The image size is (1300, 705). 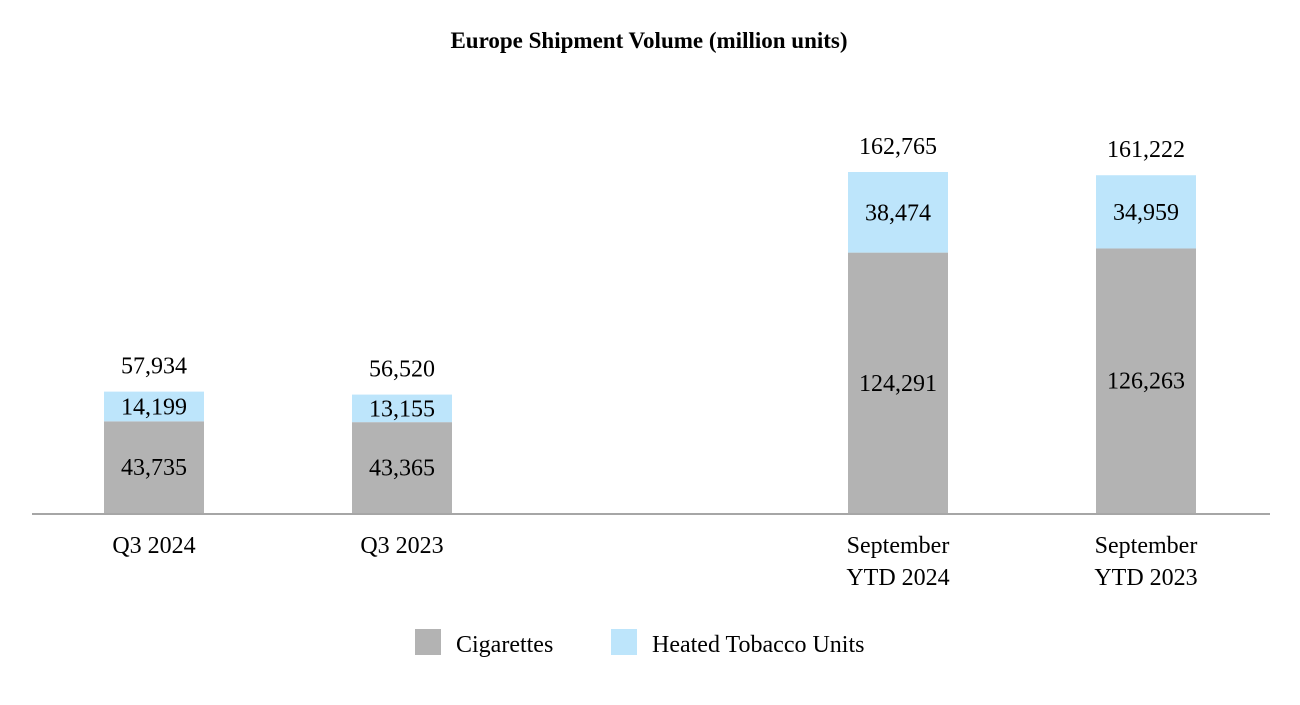 I want to click on category-label-1-line-0: Q3 2023, so click(x=401, y=546).